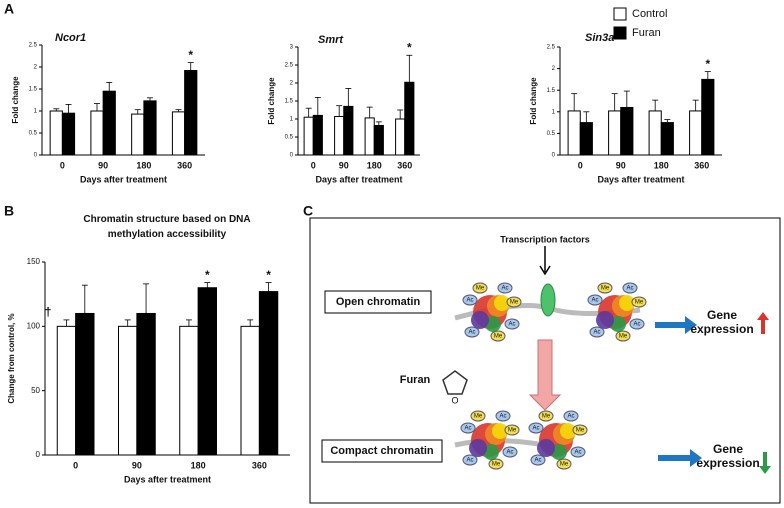 The image size is (784, 508). Describe the element at coordinates (308, 211) in the screenshot. I see `panel-label: C` at that location.